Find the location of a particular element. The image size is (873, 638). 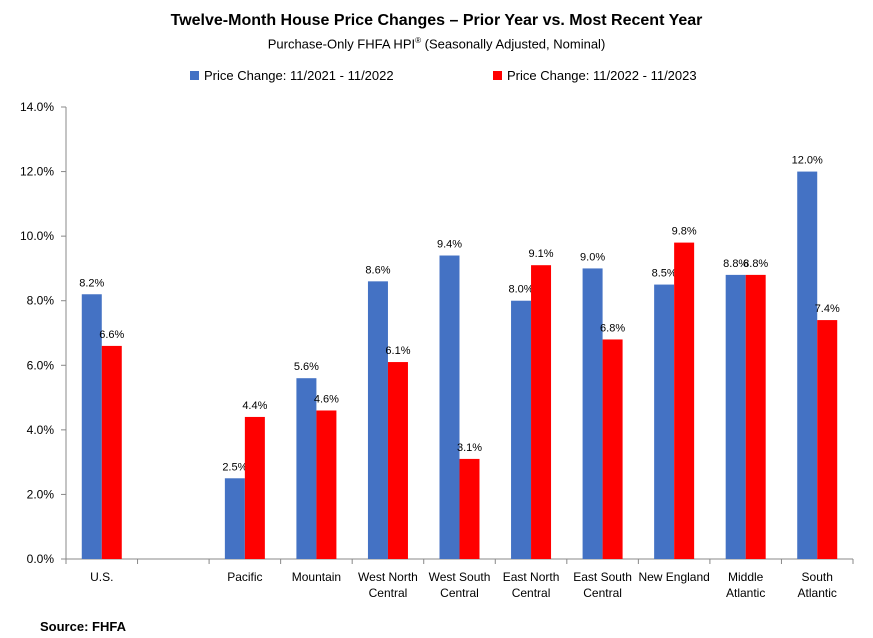

x-tick-label: East South is located at coordinates (602, 577).